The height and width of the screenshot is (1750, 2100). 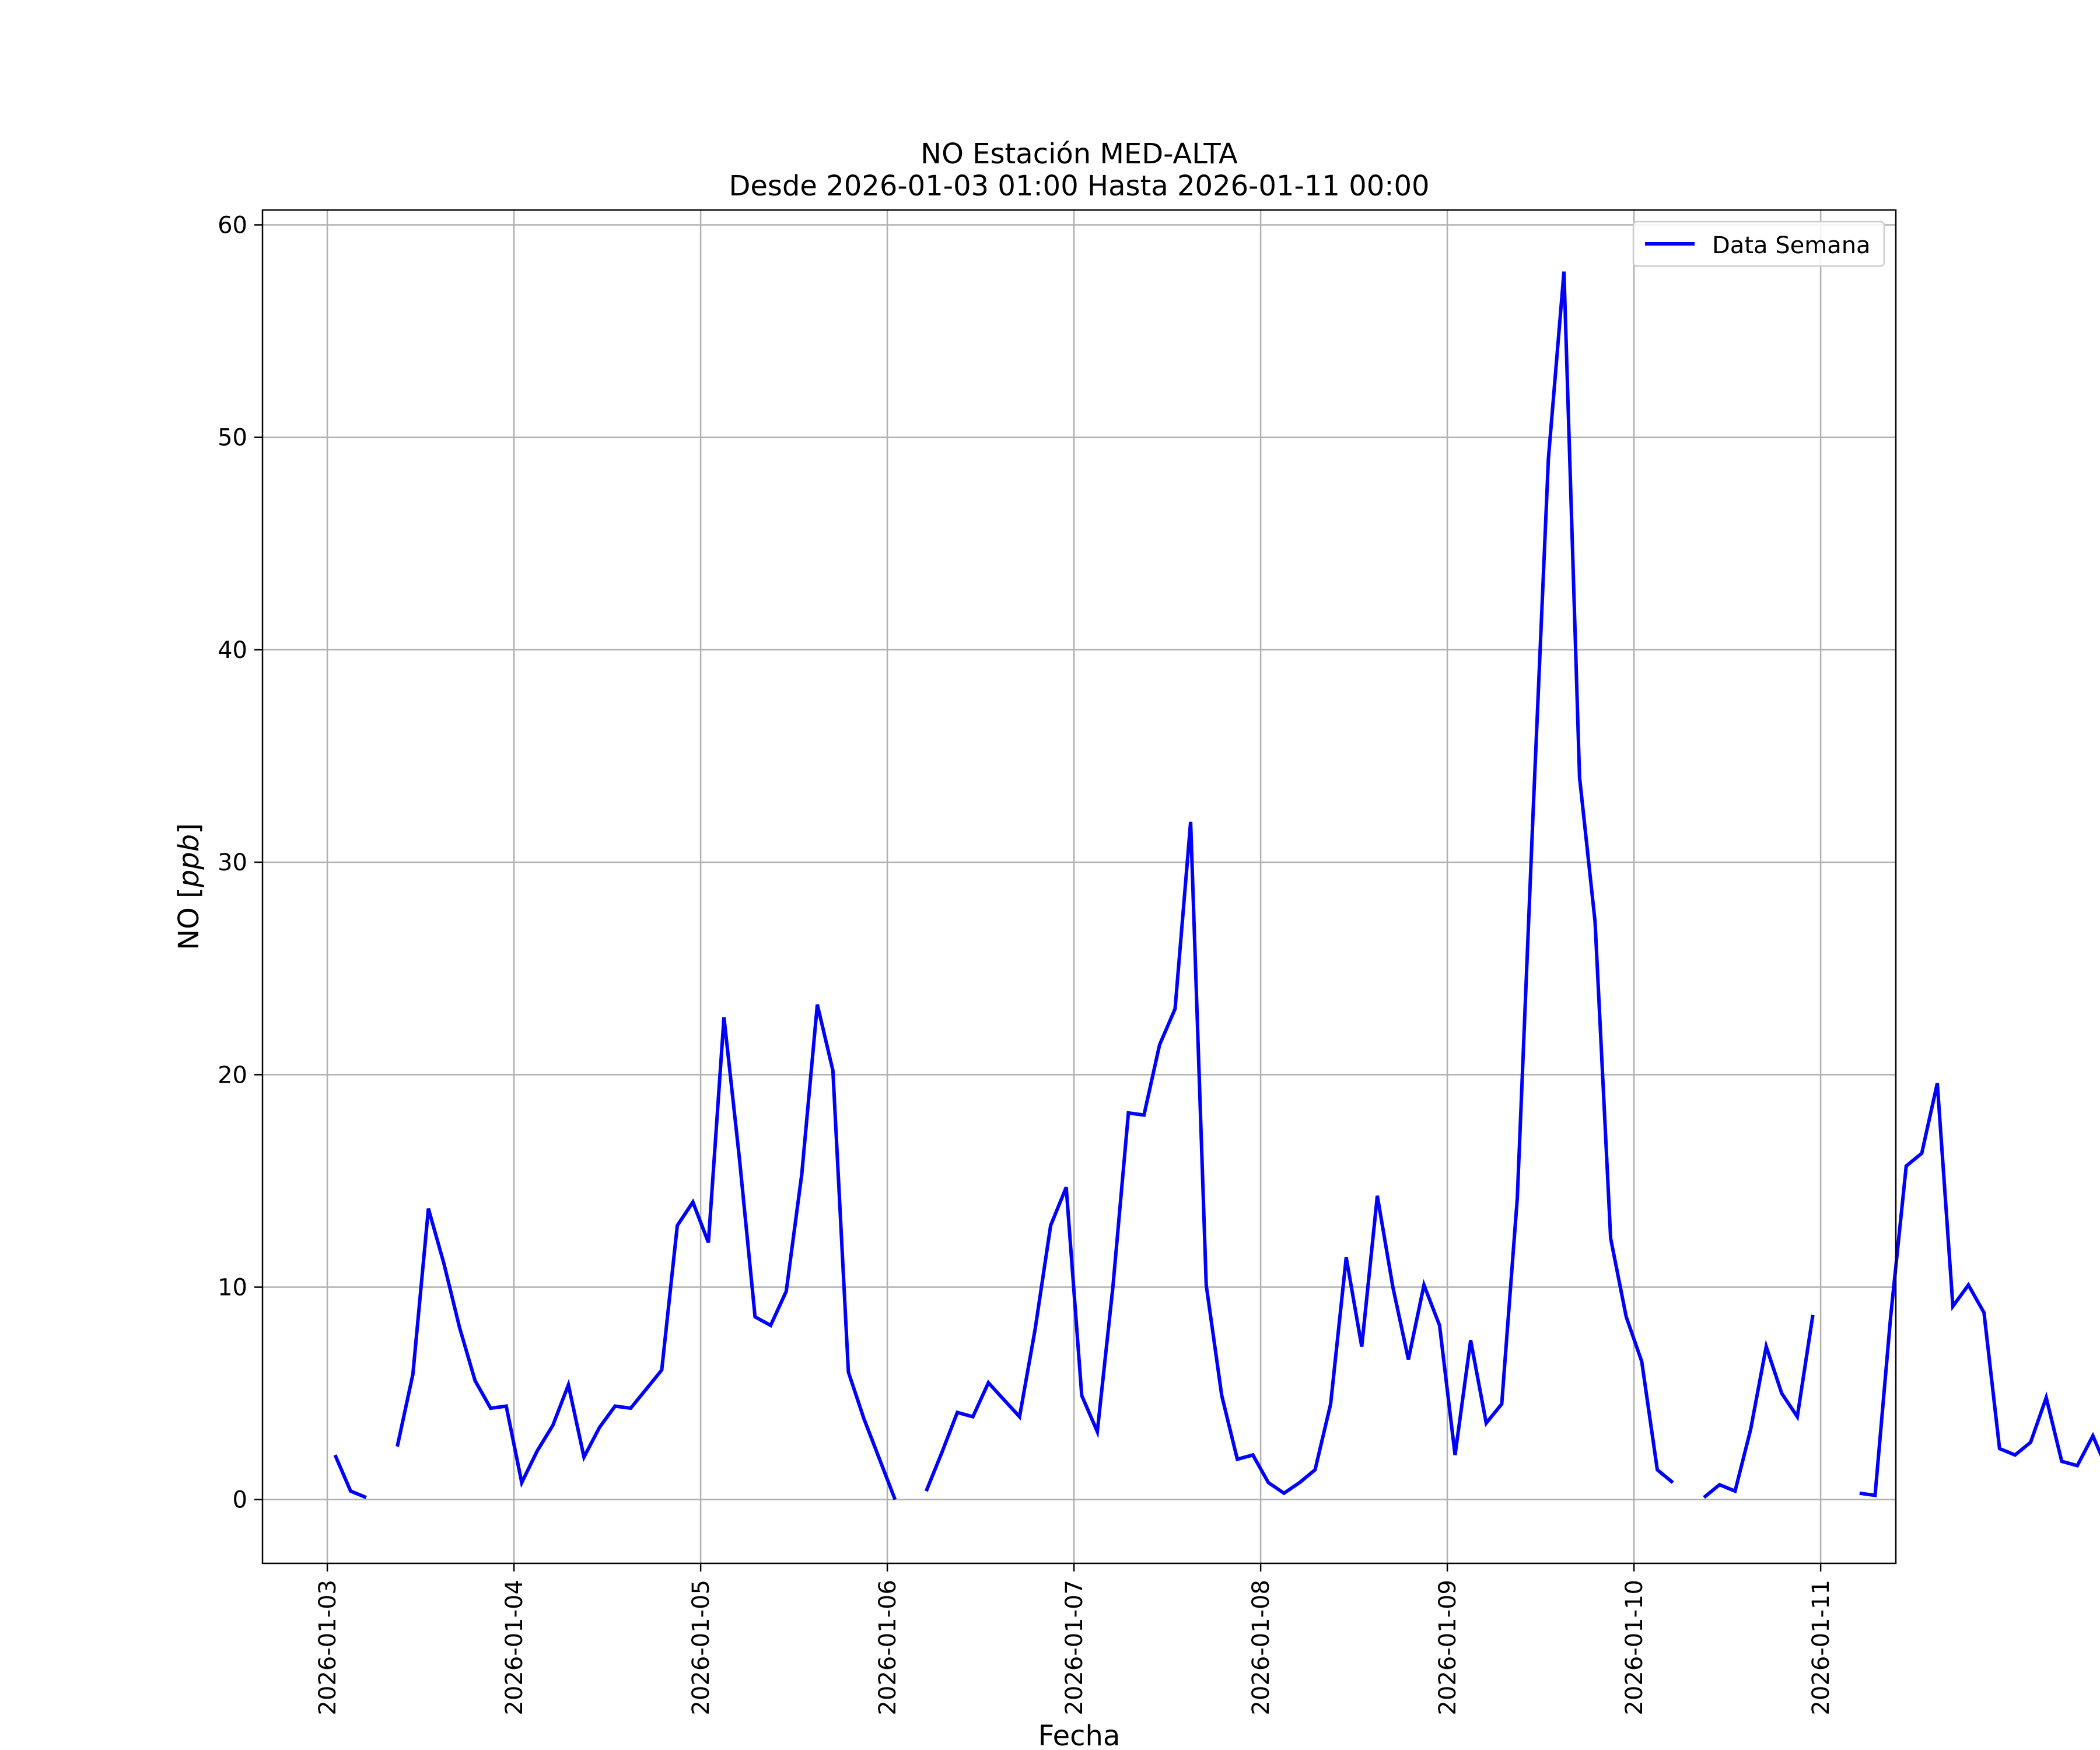 I want to click on x-axis-label: Fecha, so click(x=1079, y=1735).